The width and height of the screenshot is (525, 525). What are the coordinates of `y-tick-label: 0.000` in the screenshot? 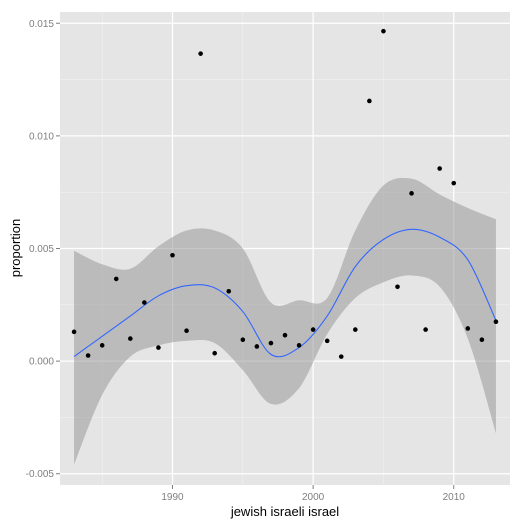 It's located at (41, 362).